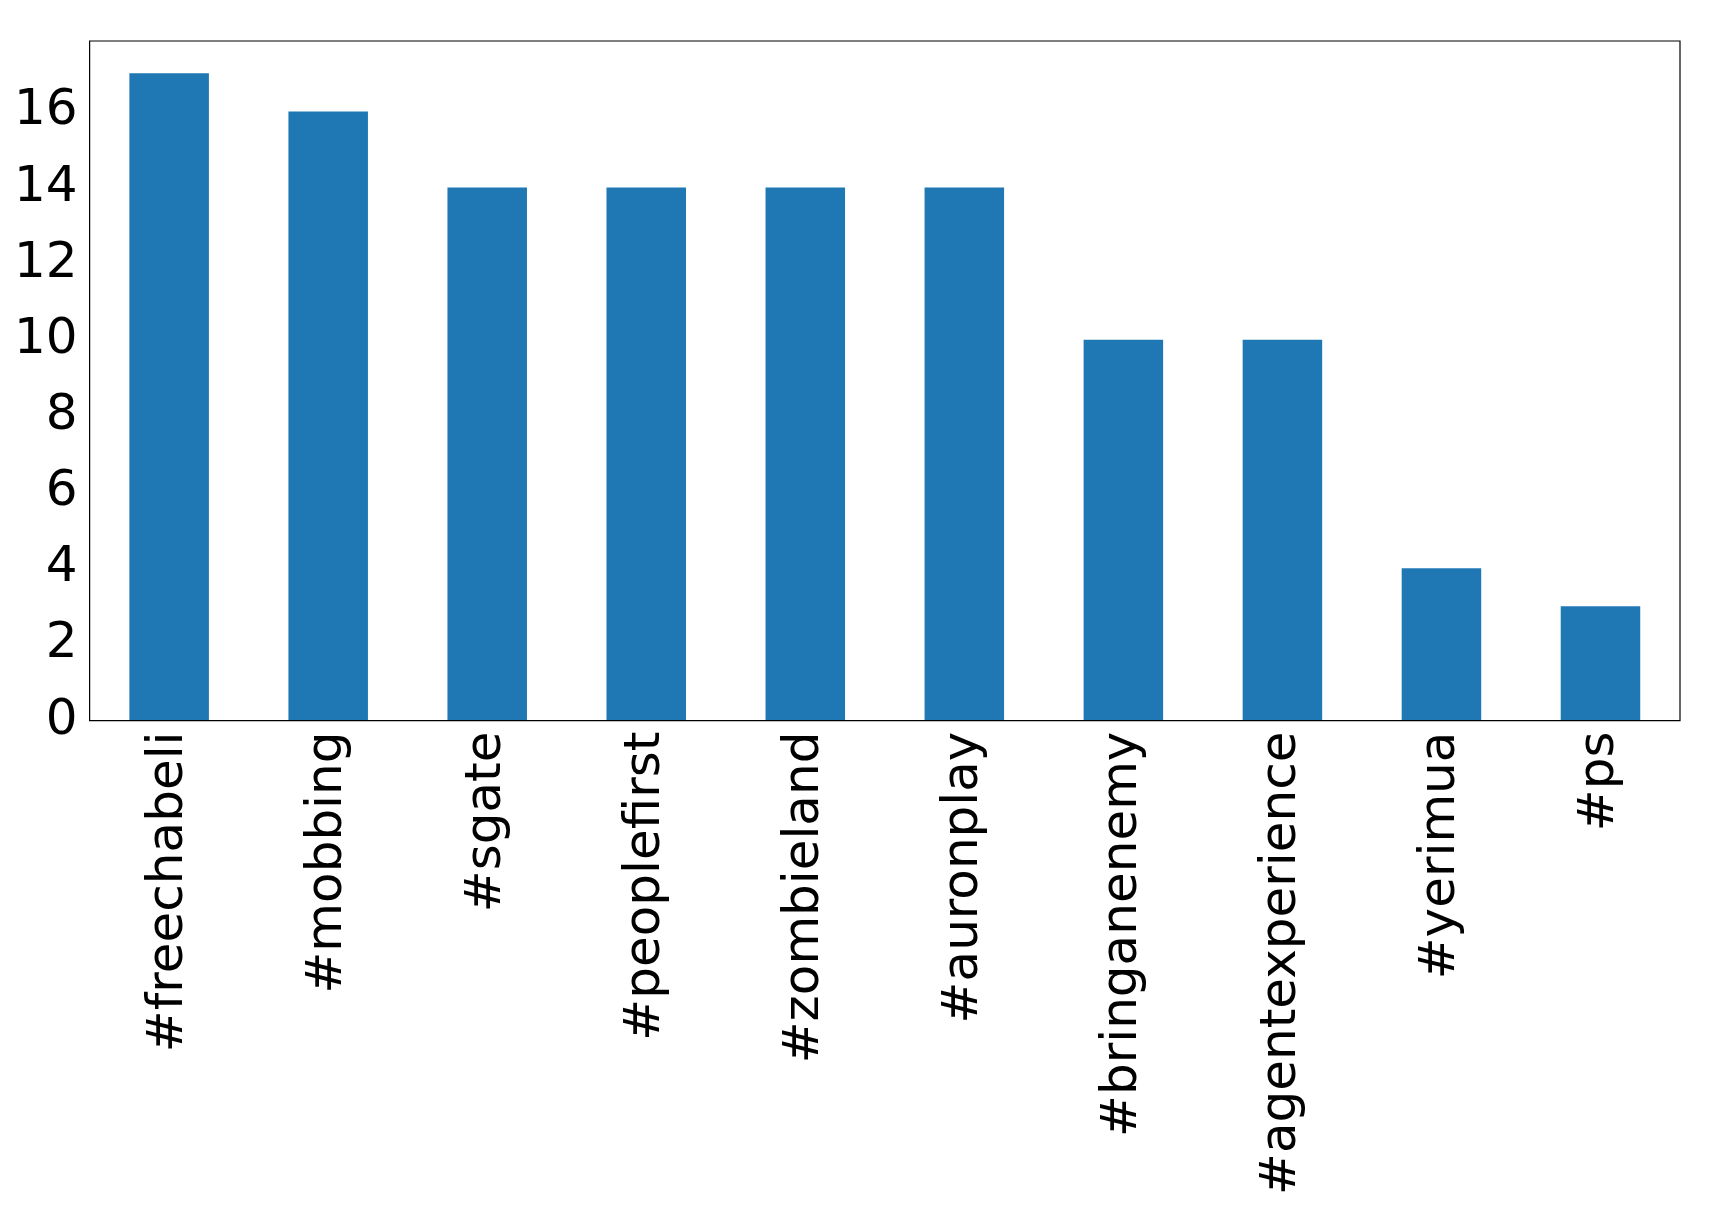 Image resolution: width=1719 pixels, height=1208 pixels. What do you see at coordinates (61, 411) in the screenshot?
I see `y-tick-label: 8` at bounding box center [61, 411].